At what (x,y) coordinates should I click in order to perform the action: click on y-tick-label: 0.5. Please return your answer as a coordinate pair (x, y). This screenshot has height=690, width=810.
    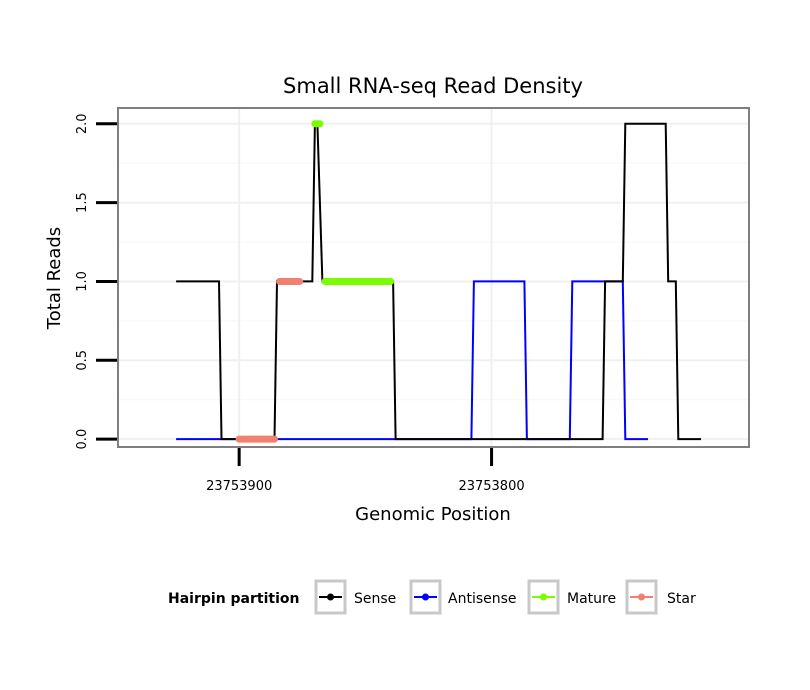
    Looking at the image, I should click on (82, 360).